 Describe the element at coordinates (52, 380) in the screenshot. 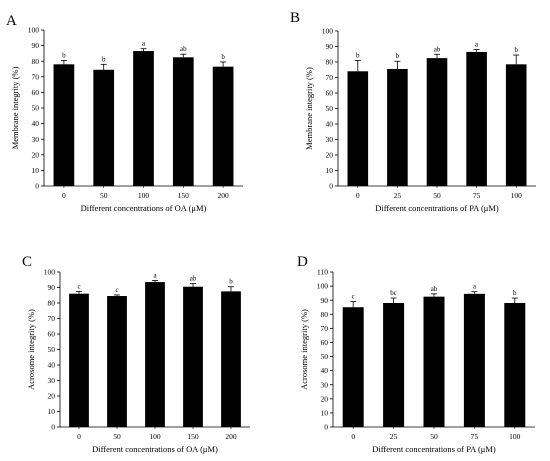

I see `panel-c-y-tick-label: 30` at that location.